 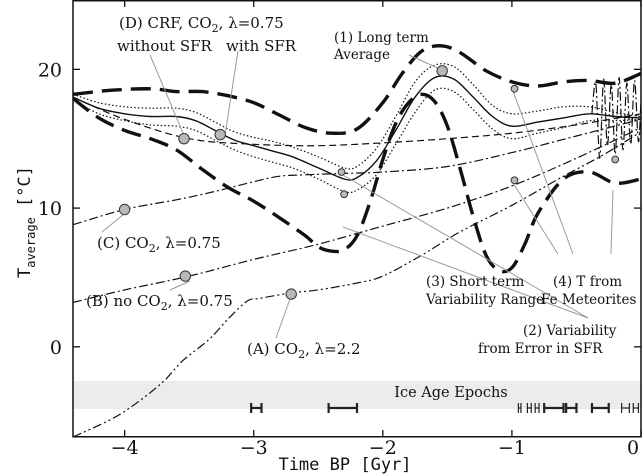 I want to click on label-a: (A) CO2, λ=2.2, so click(x=304, y=350).